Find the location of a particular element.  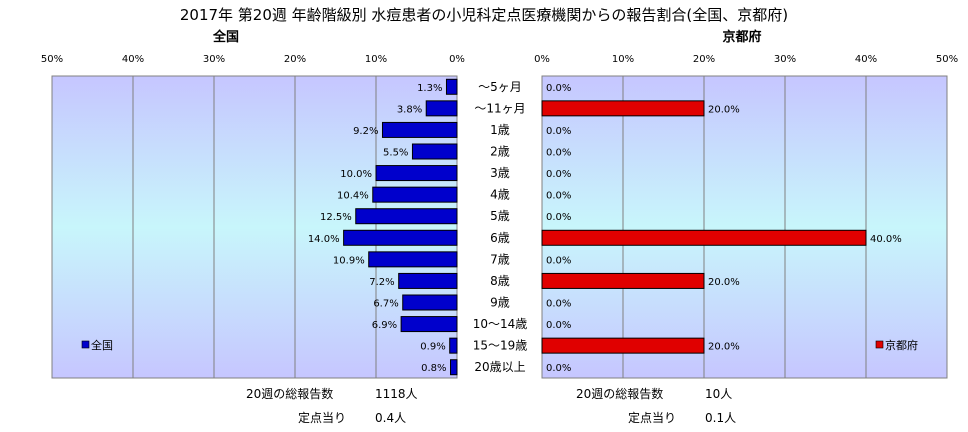

data-label-national: 0.9% is located at coordinates (432, 347).